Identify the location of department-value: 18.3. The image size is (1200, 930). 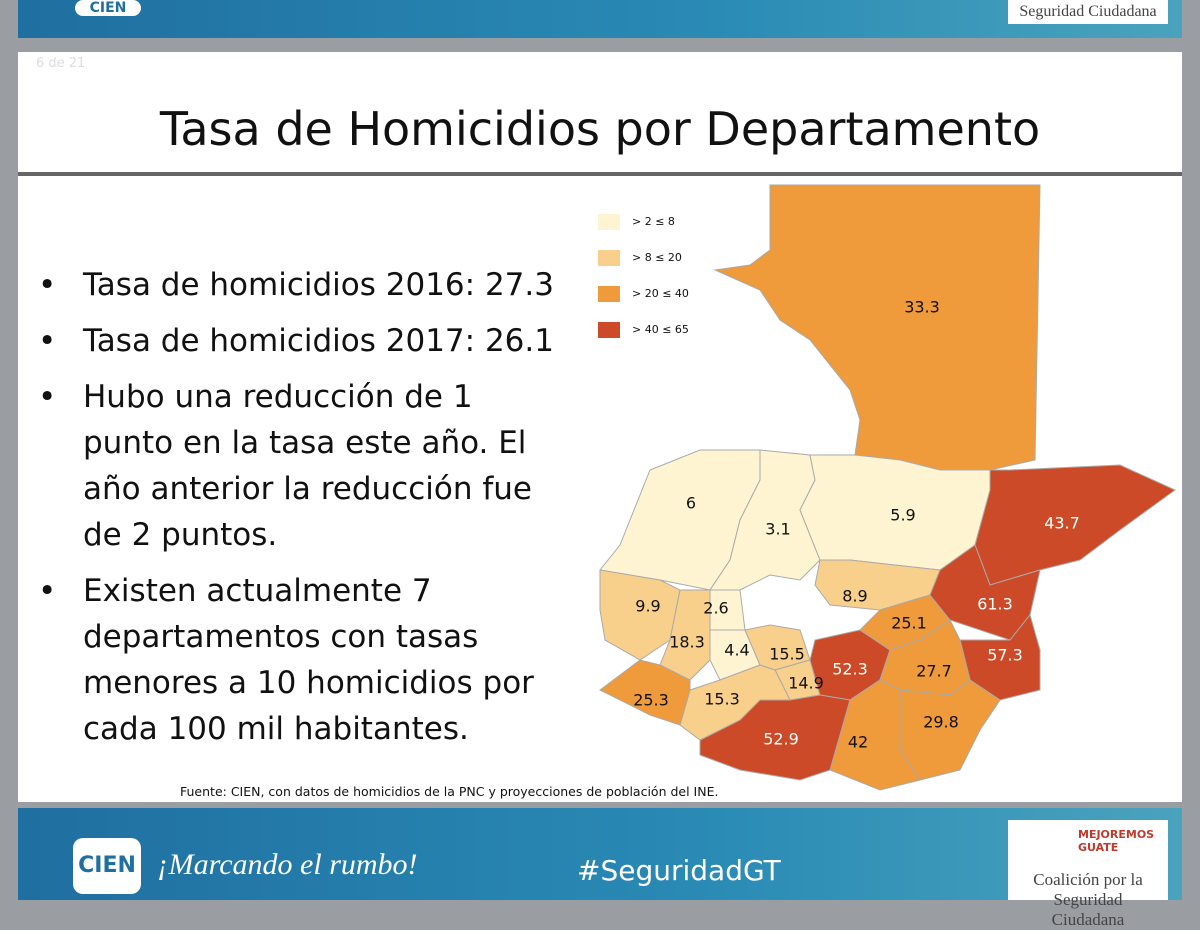
(687, 642).